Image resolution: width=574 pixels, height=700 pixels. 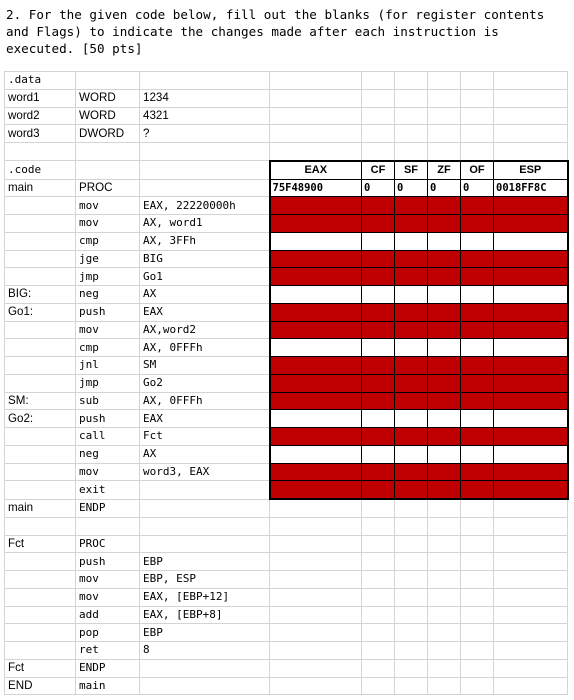 What do you see at coordinates (40, 80) in the screenshot?
I see `label-cell: .data` at bounding box center [40, 80].